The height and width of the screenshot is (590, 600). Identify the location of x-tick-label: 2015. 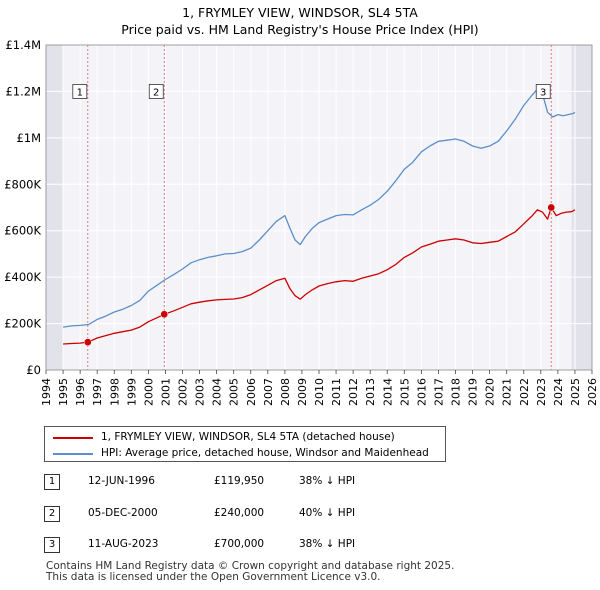
(404, 392).